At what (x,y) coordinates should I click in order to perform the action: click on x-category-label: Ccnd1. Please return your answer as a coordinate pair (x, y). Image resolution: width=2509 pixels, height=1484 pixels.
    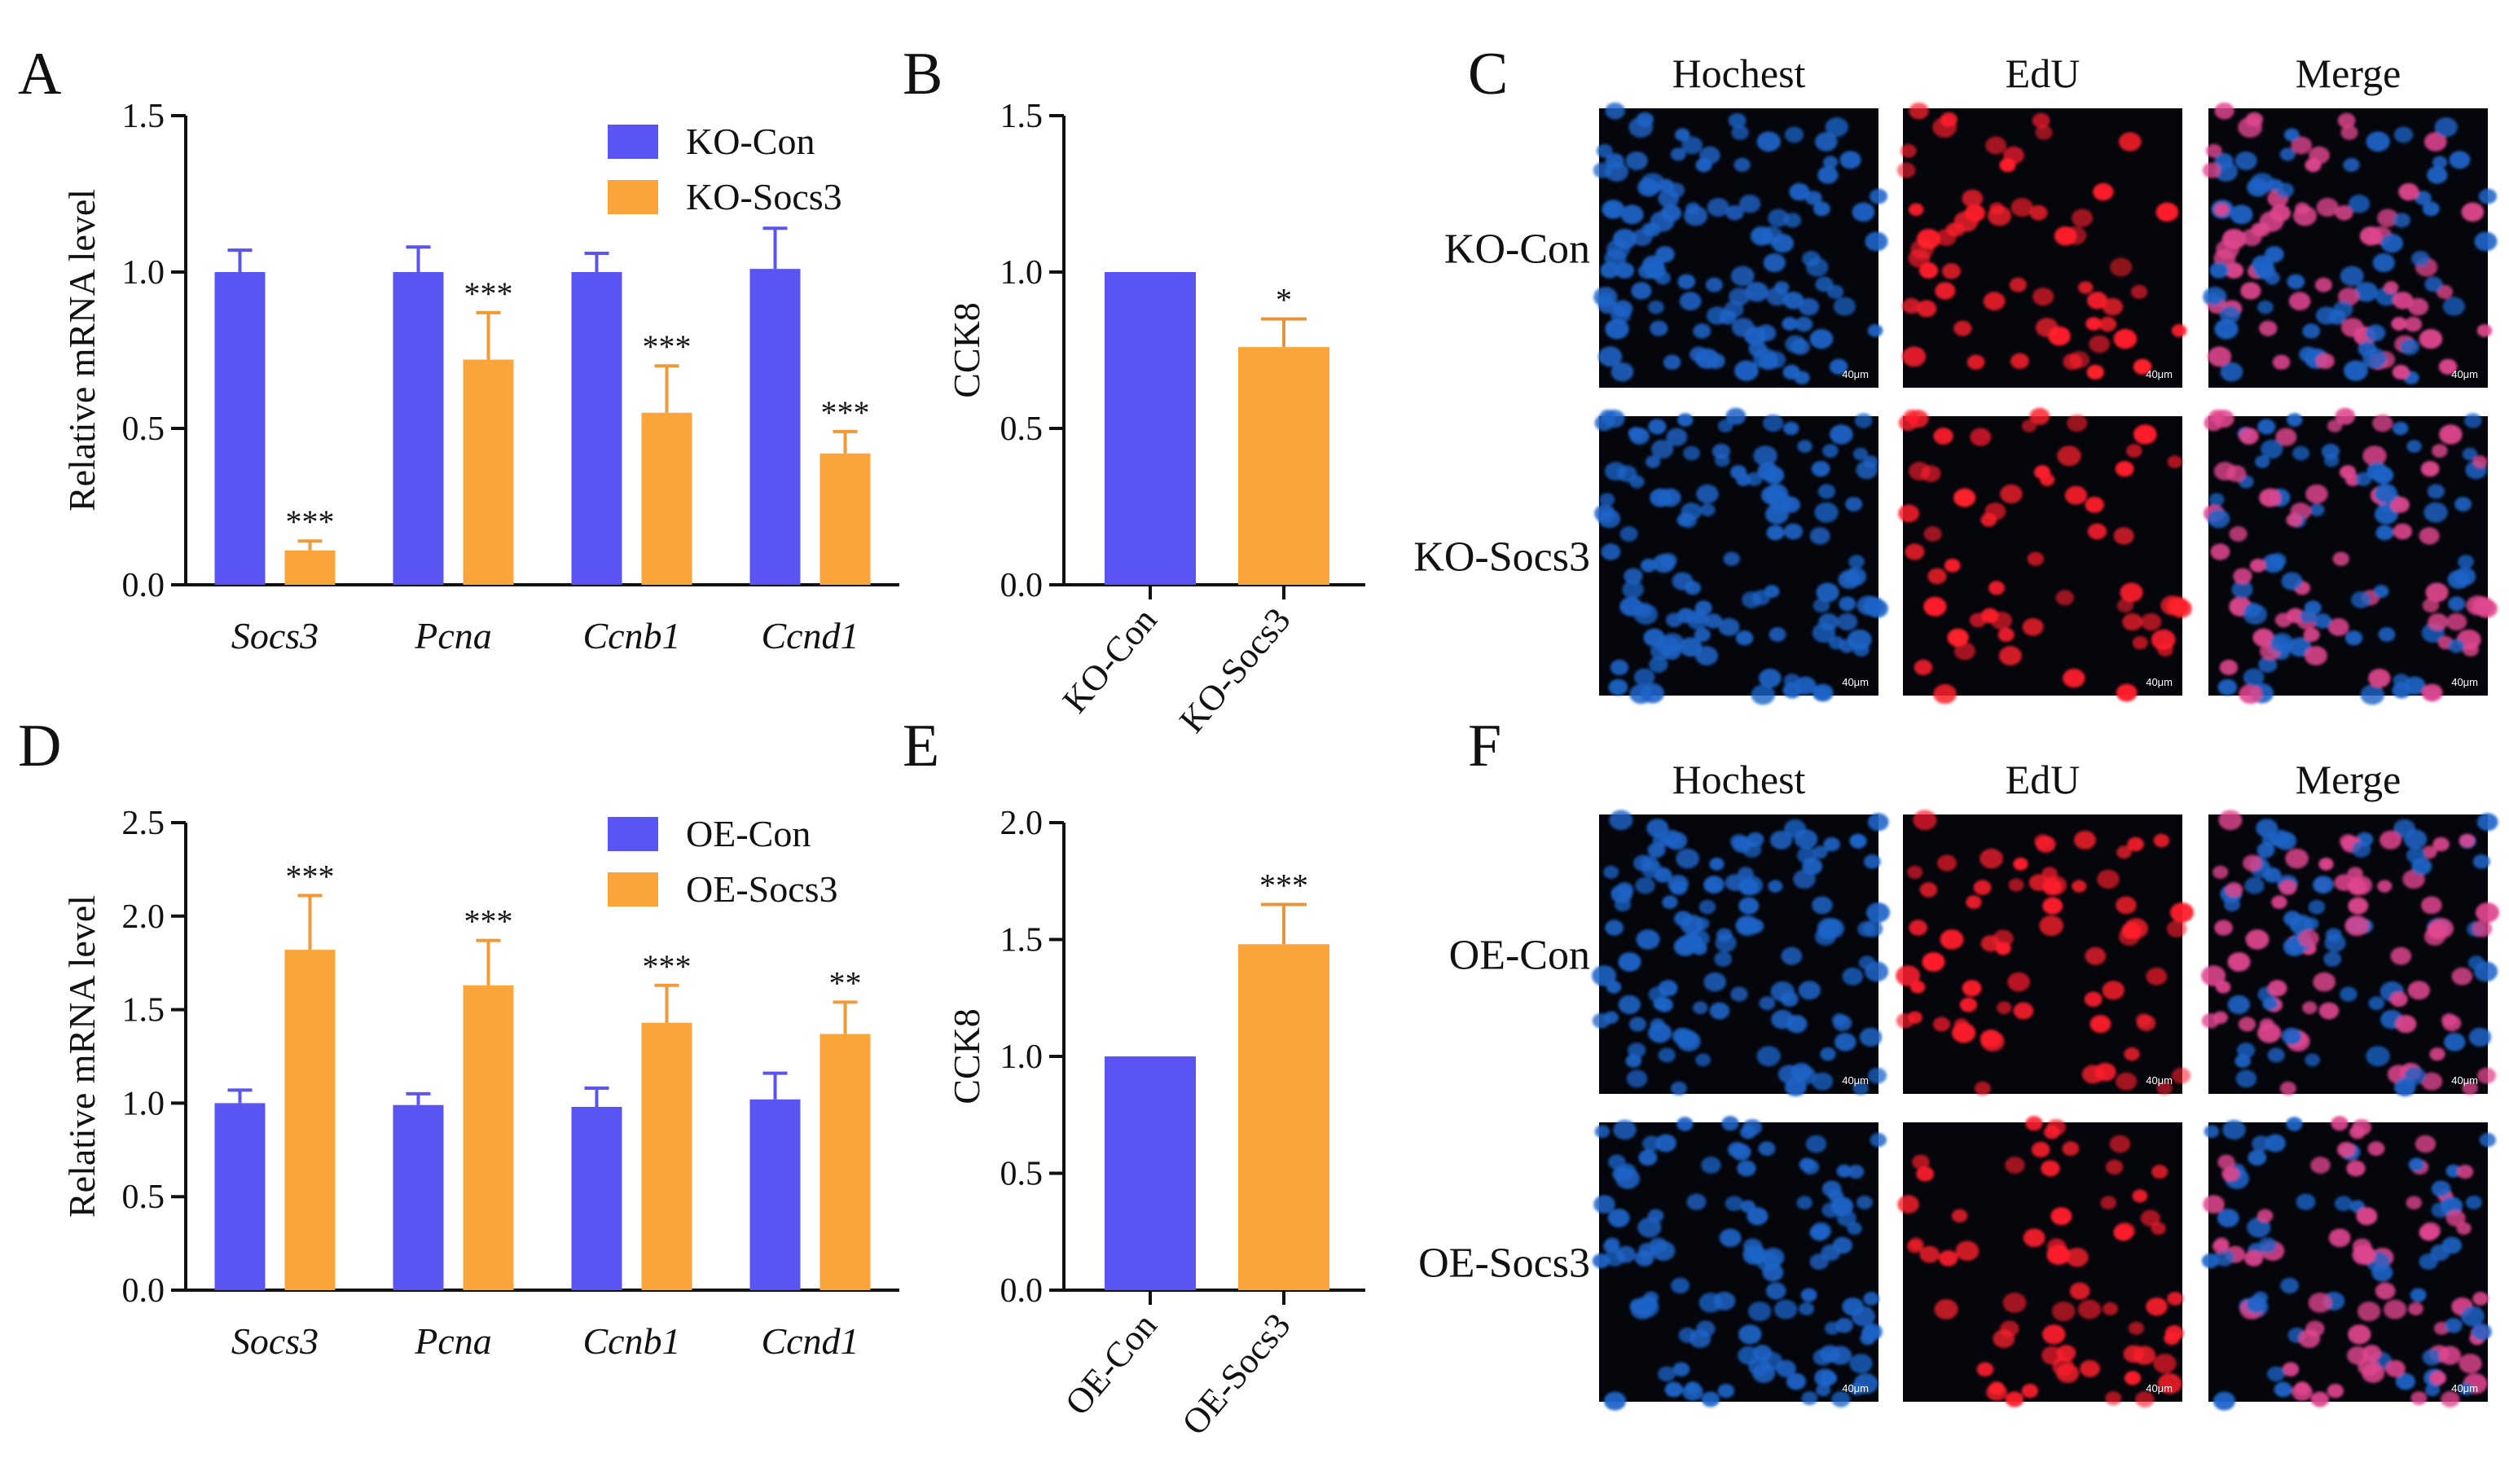
    Looking at the image, I should click on (810, 635).